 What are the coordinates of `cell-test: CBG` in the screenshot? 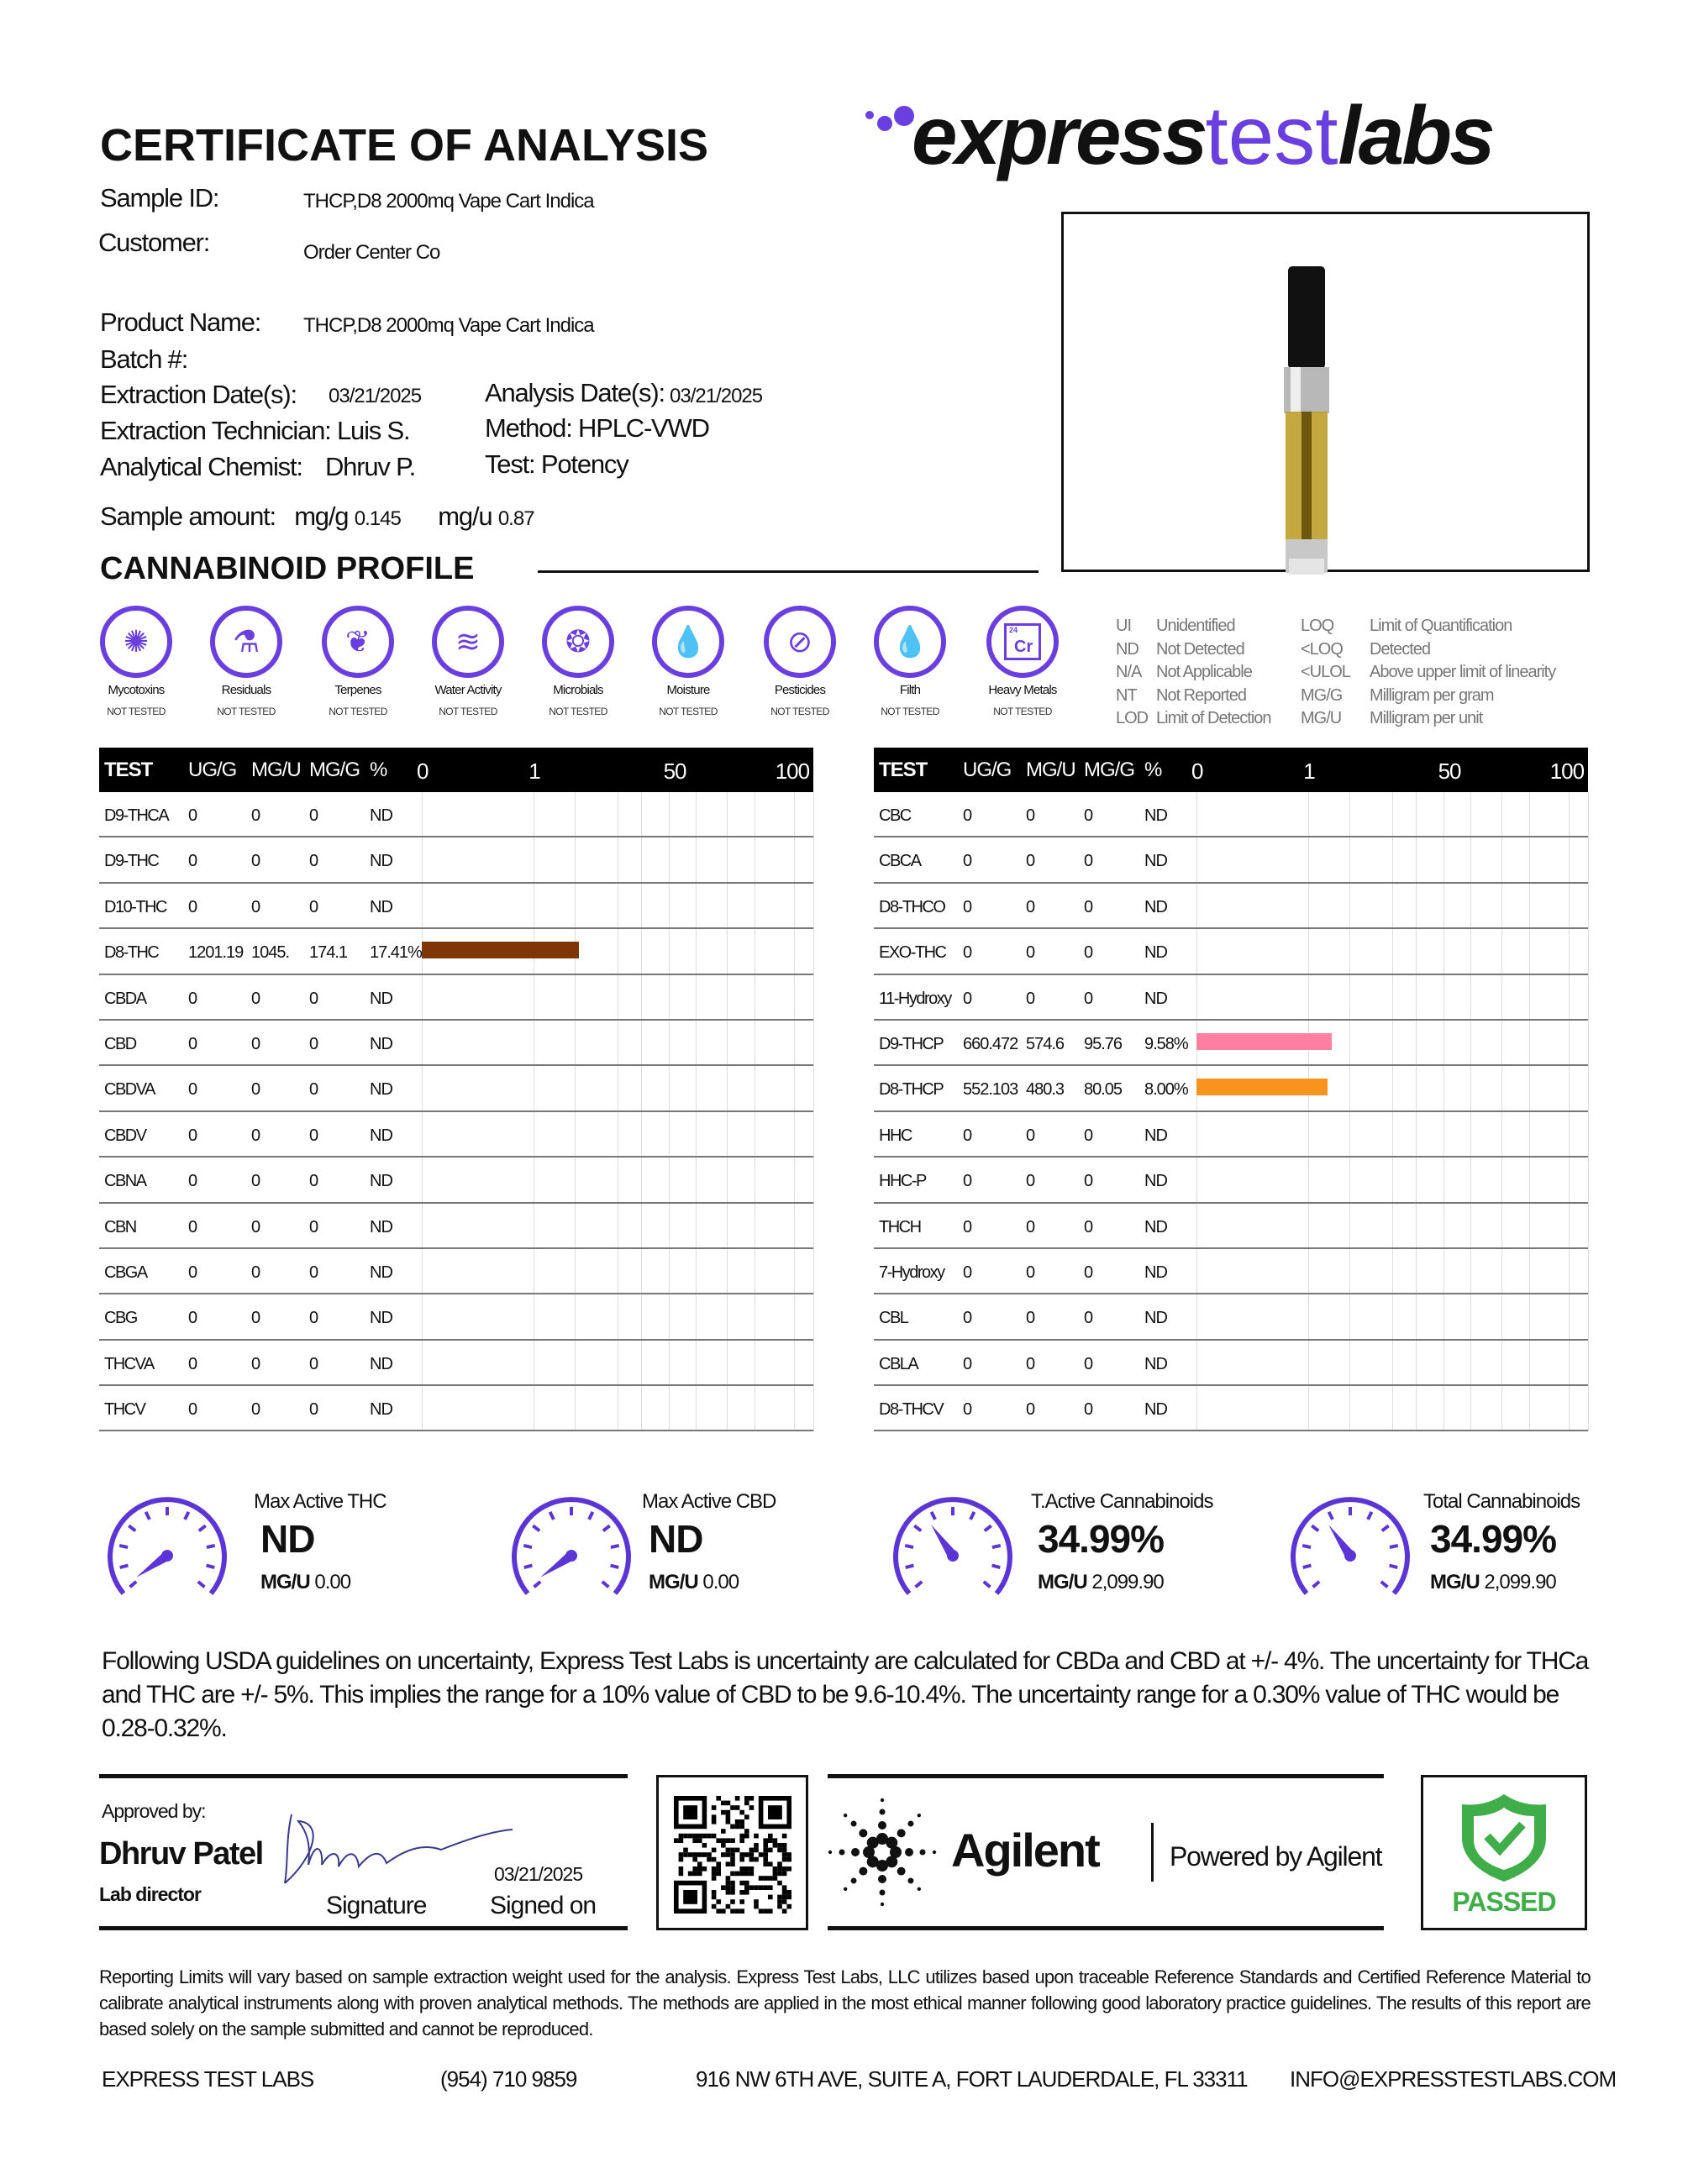 It's located at (121, 1318).